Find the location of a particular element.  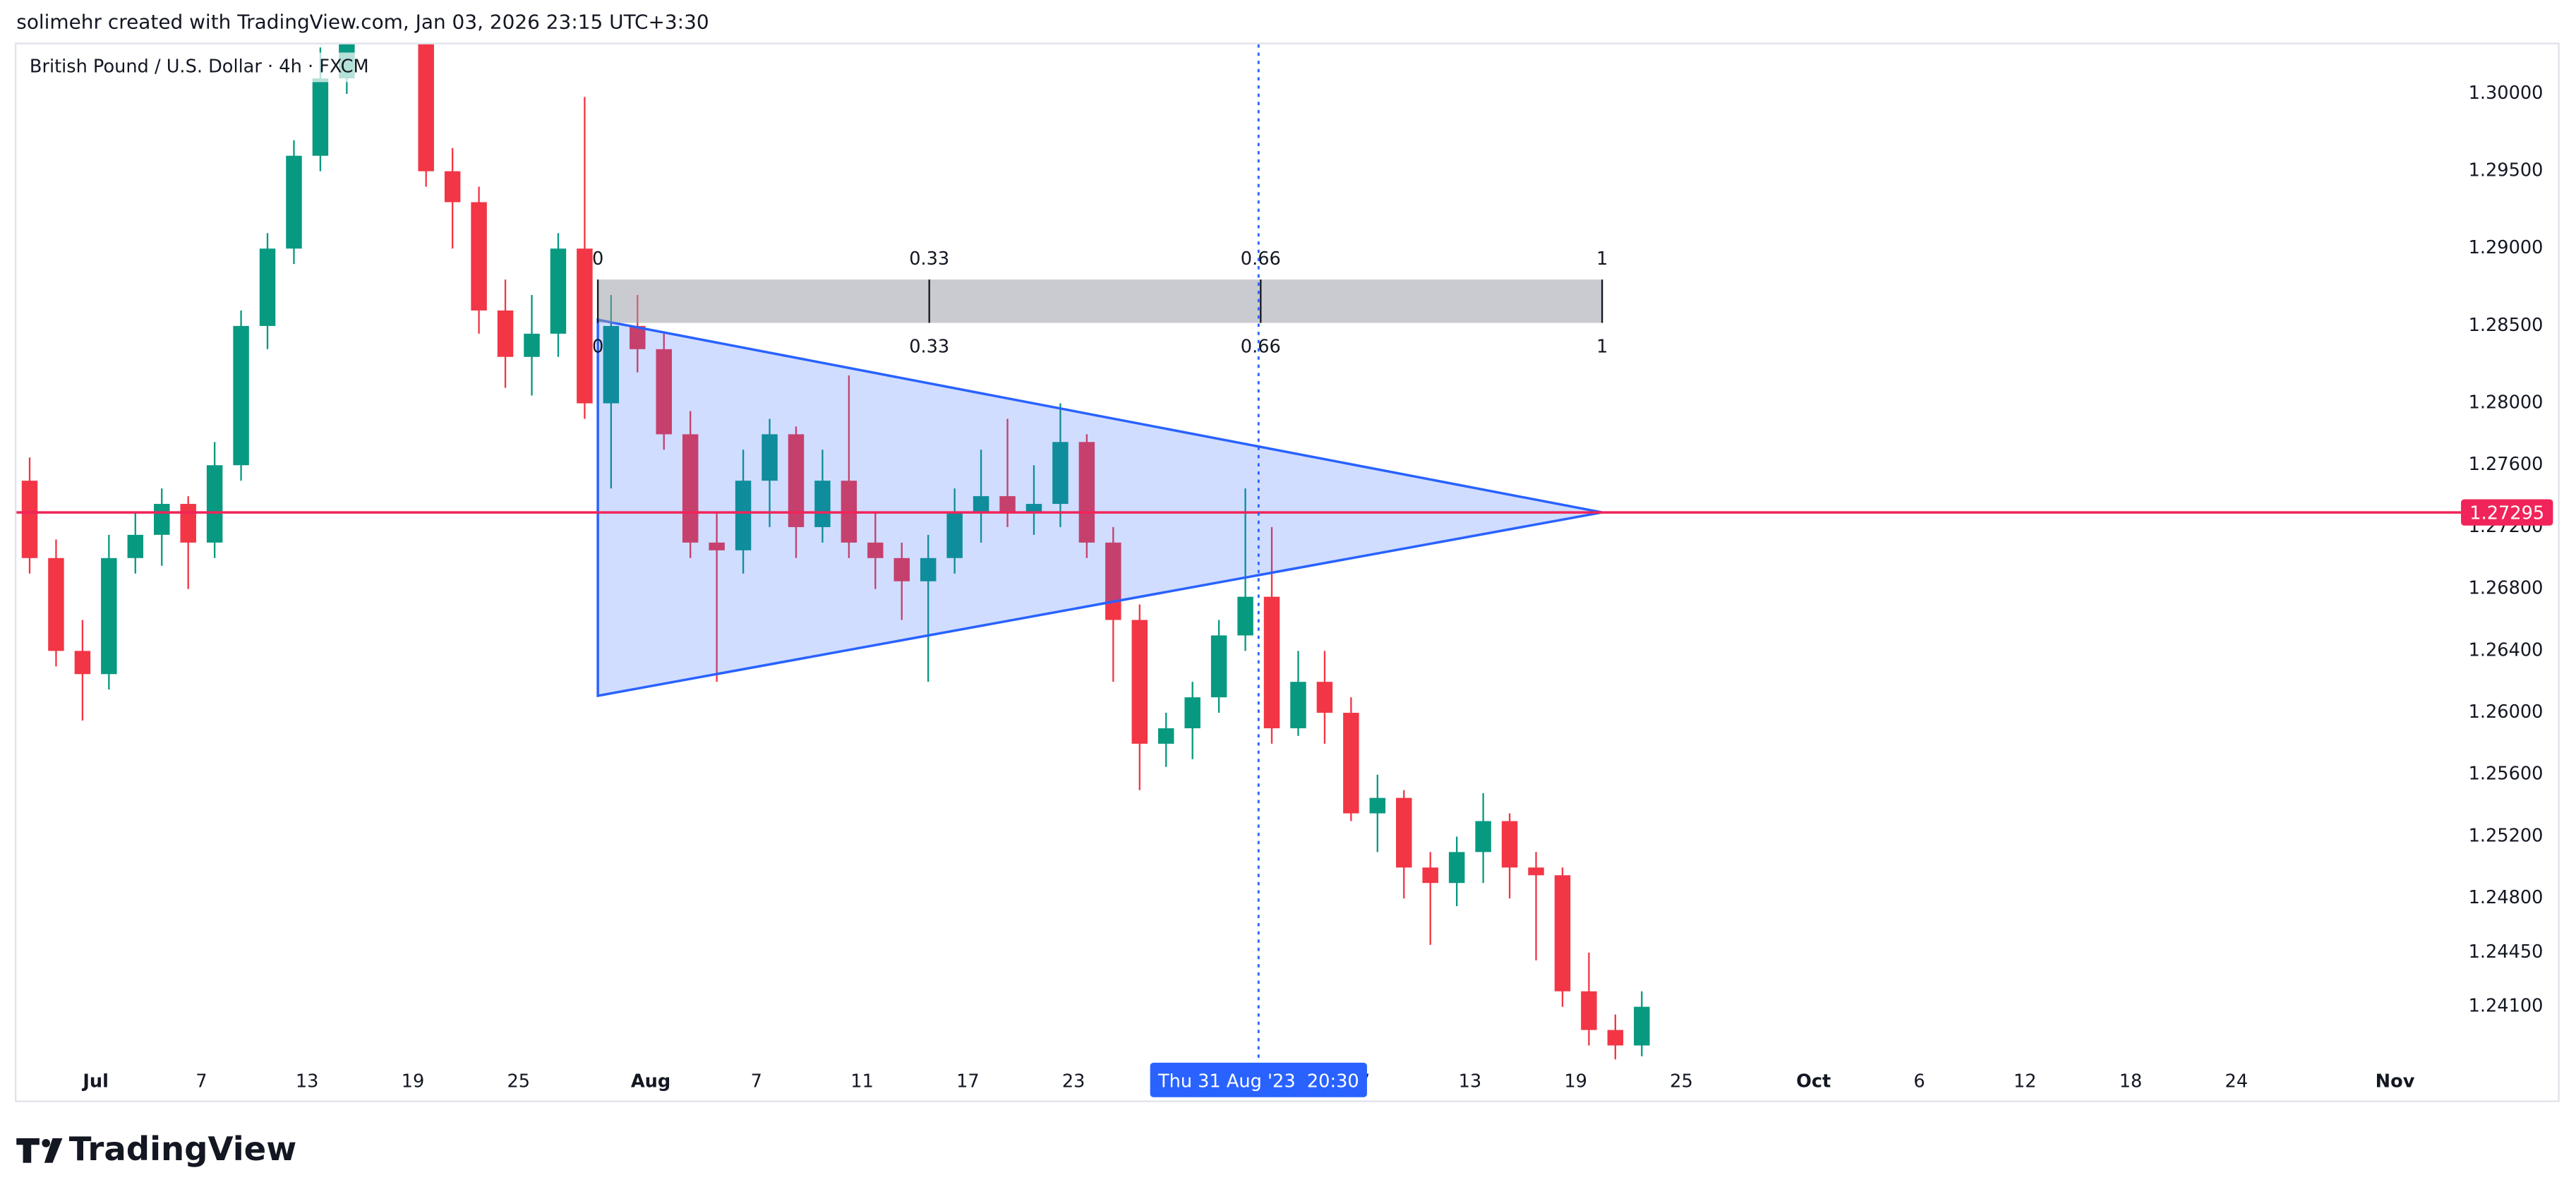

x-tick-label: Nov is located at coordinates (2395, 1081).